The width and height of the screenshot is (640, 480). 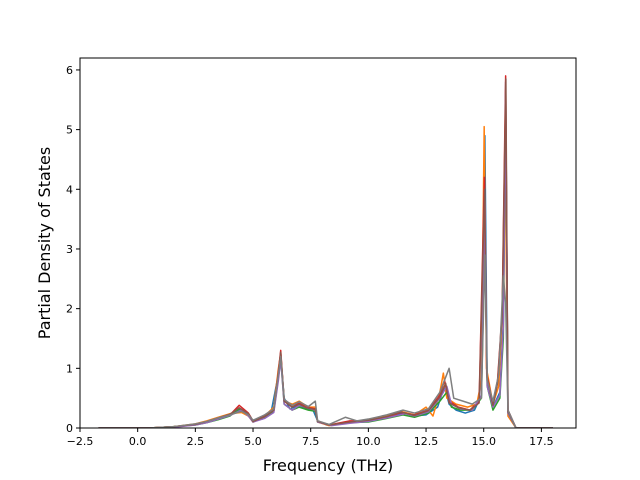 What do you see at coordinates (426, 441) in the screenshot?
I see `x-tick-label: 12.5` at bounding box center [426, 441].